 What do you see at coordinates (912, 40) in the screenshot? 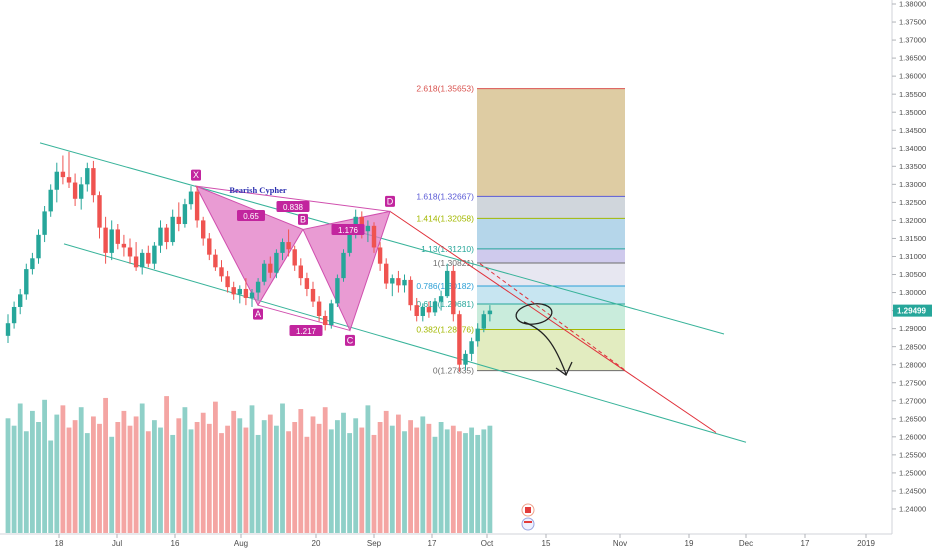
I see `y-tick-label: 1.37000` at bounding box center [912, 40].